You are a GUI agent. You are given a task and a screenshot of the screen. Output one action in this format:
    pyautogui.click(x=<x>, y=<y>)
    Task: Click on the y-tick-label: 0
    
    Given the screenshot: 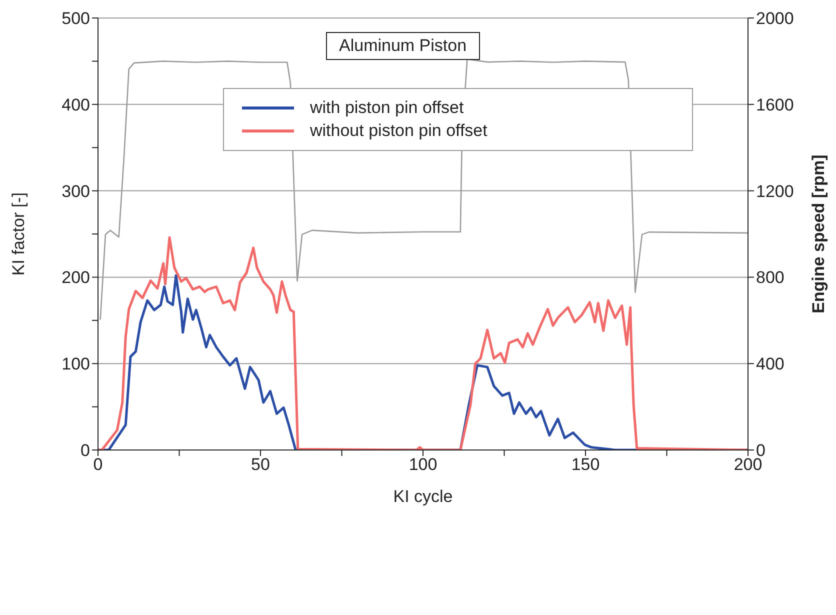 What is the action you would take?
    pyautogui.click(x=85, y=450)
    